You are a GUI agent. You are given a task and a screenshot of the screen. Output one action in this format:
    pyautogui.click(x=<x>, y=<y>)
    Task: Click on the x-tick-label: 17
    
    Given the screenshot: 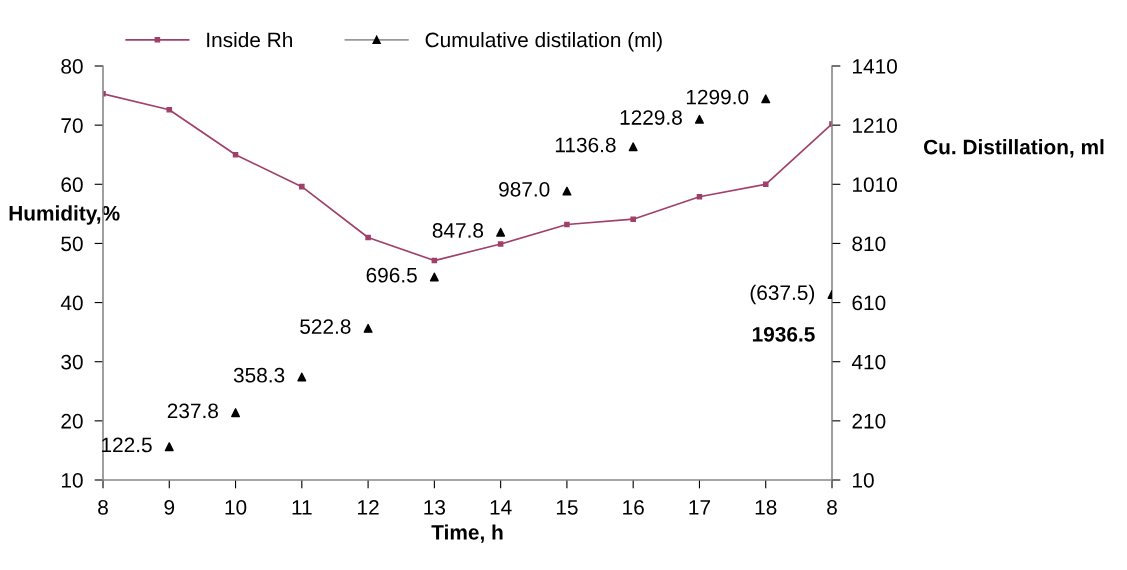 What is the action you would take?
    pyautogui.click(x=699, y=507)
    